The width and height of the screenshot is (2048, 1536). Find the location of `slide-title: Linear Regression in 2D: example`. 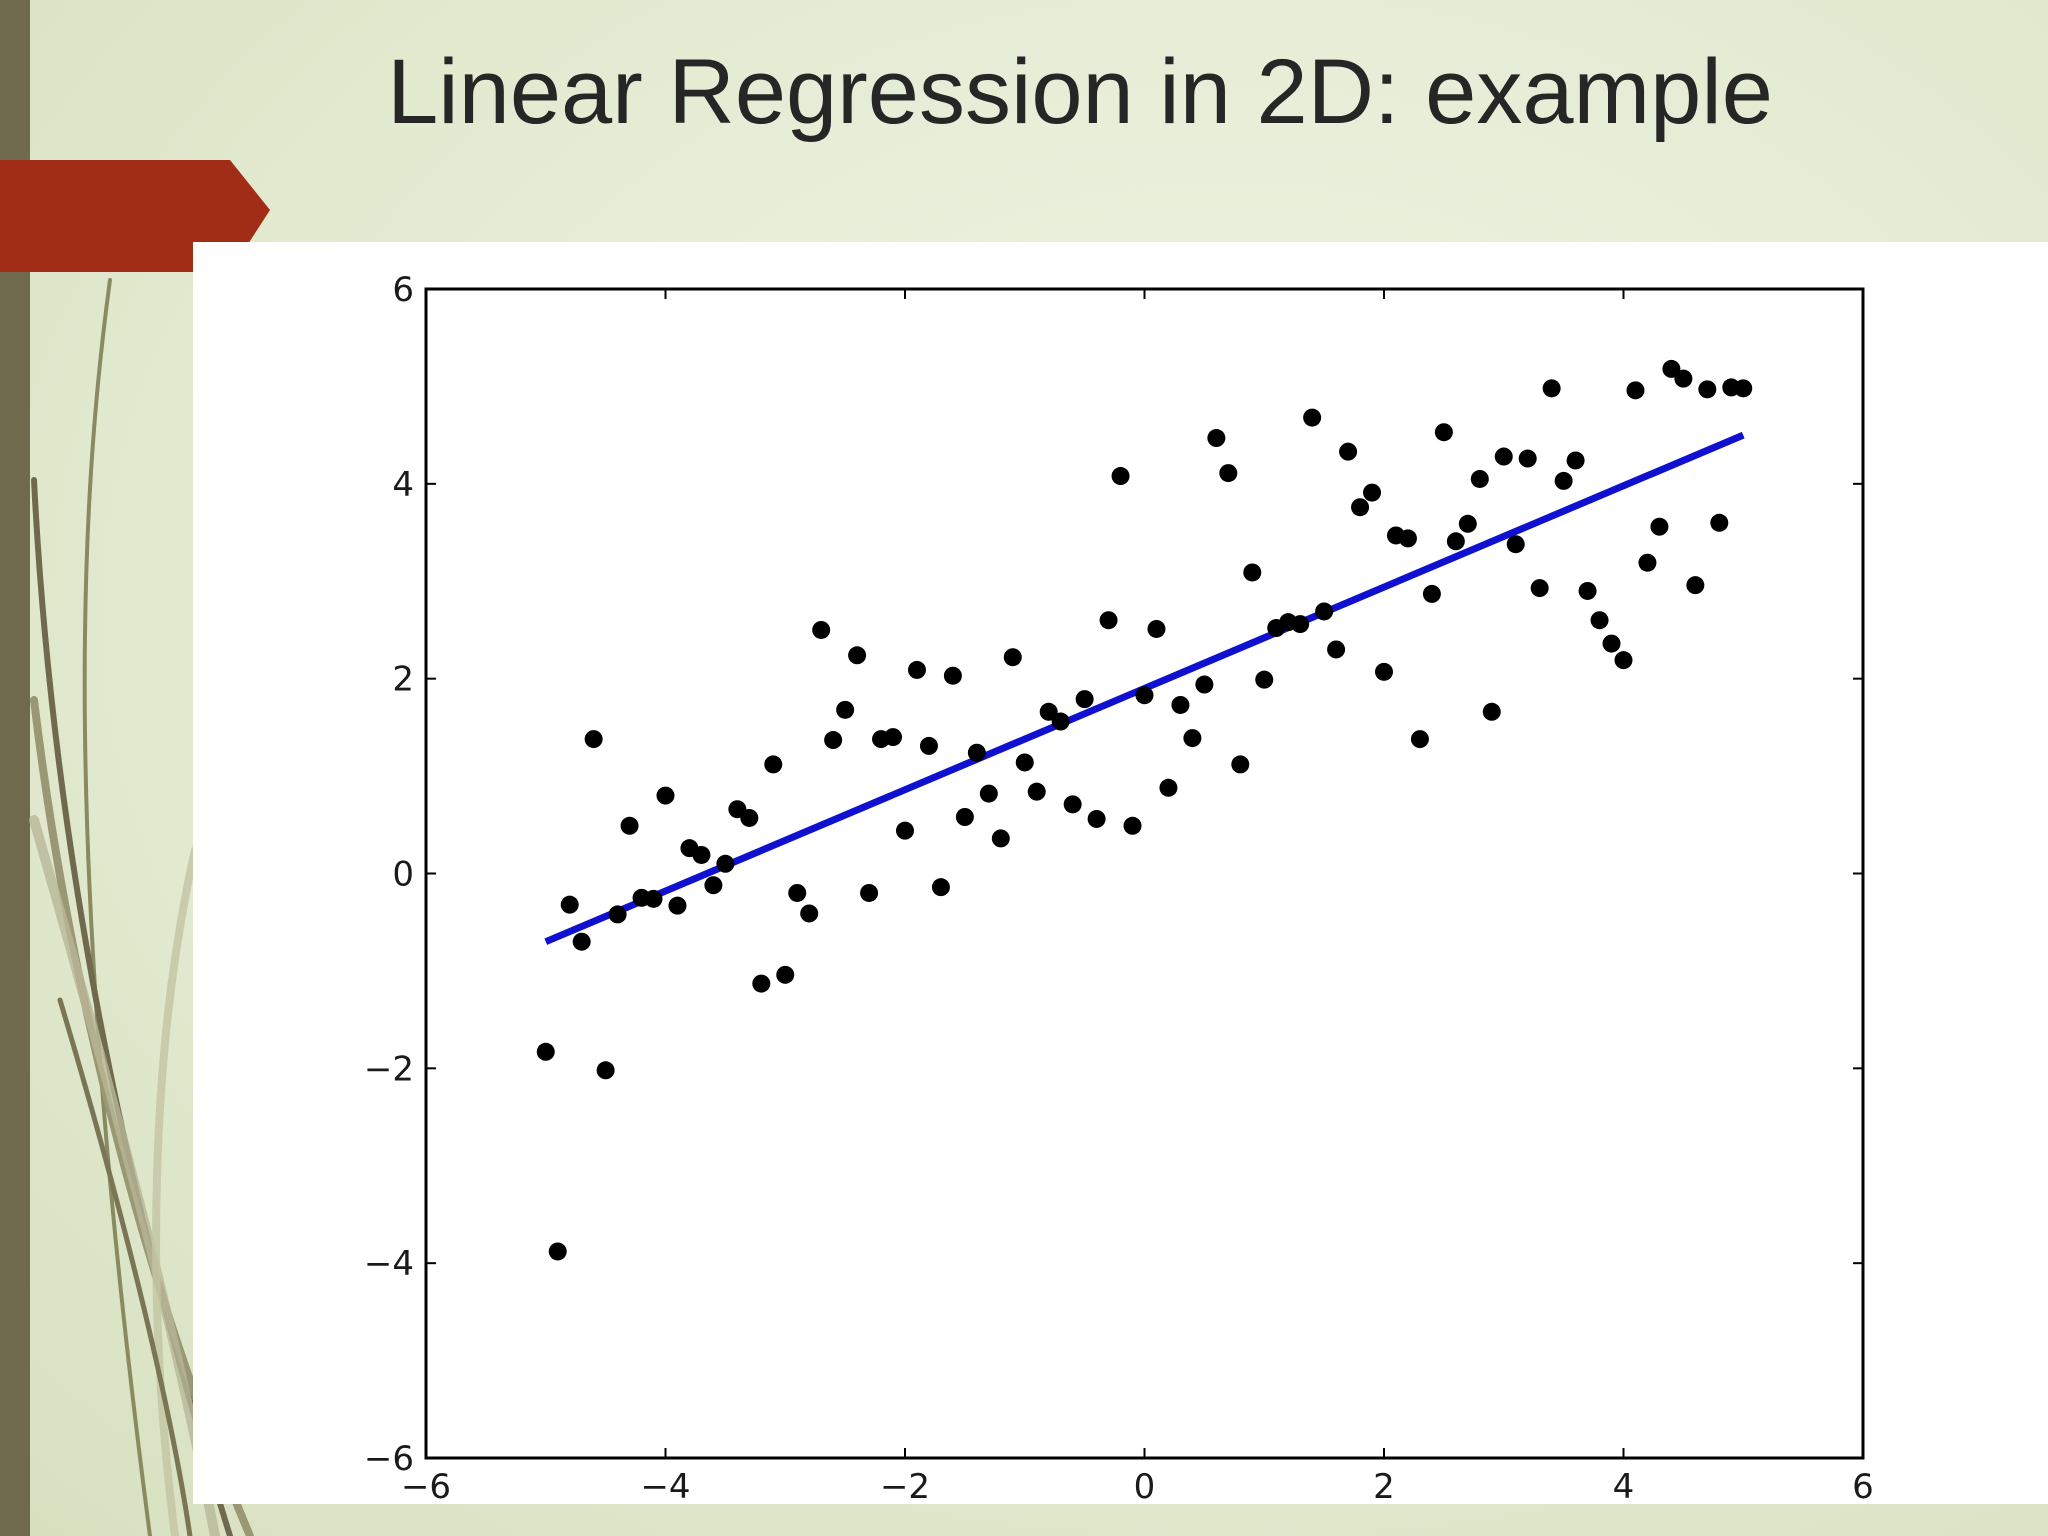

slide-title: Linear Regression in 2D: example is located at coordinates (1080, 92).